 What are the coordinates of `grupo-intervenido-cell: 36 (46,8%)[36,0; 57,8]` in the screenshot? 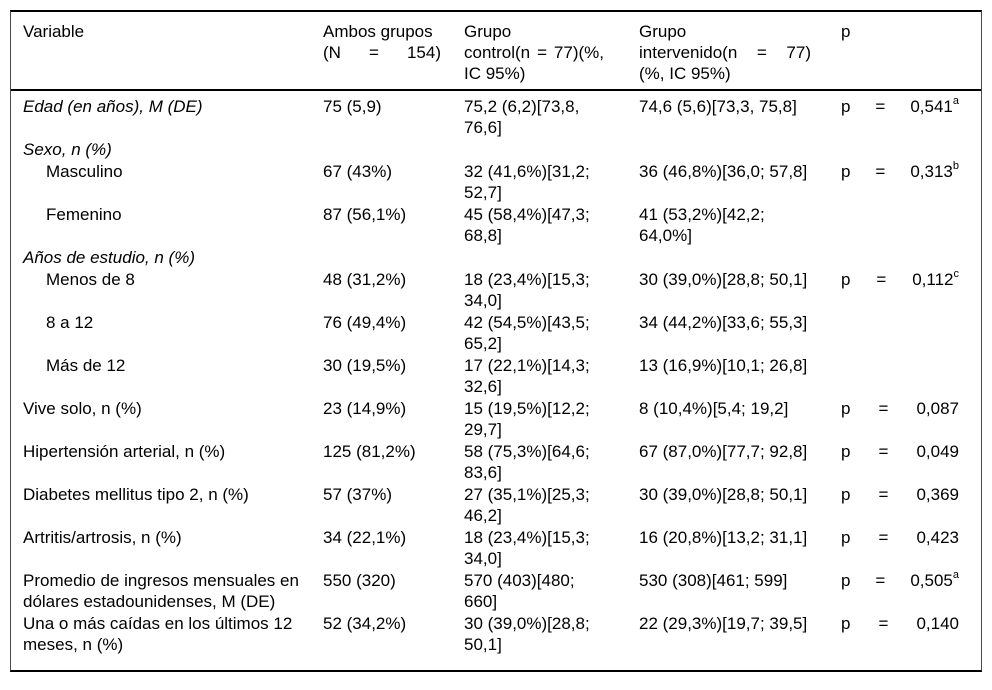 It's located at (723, 171).